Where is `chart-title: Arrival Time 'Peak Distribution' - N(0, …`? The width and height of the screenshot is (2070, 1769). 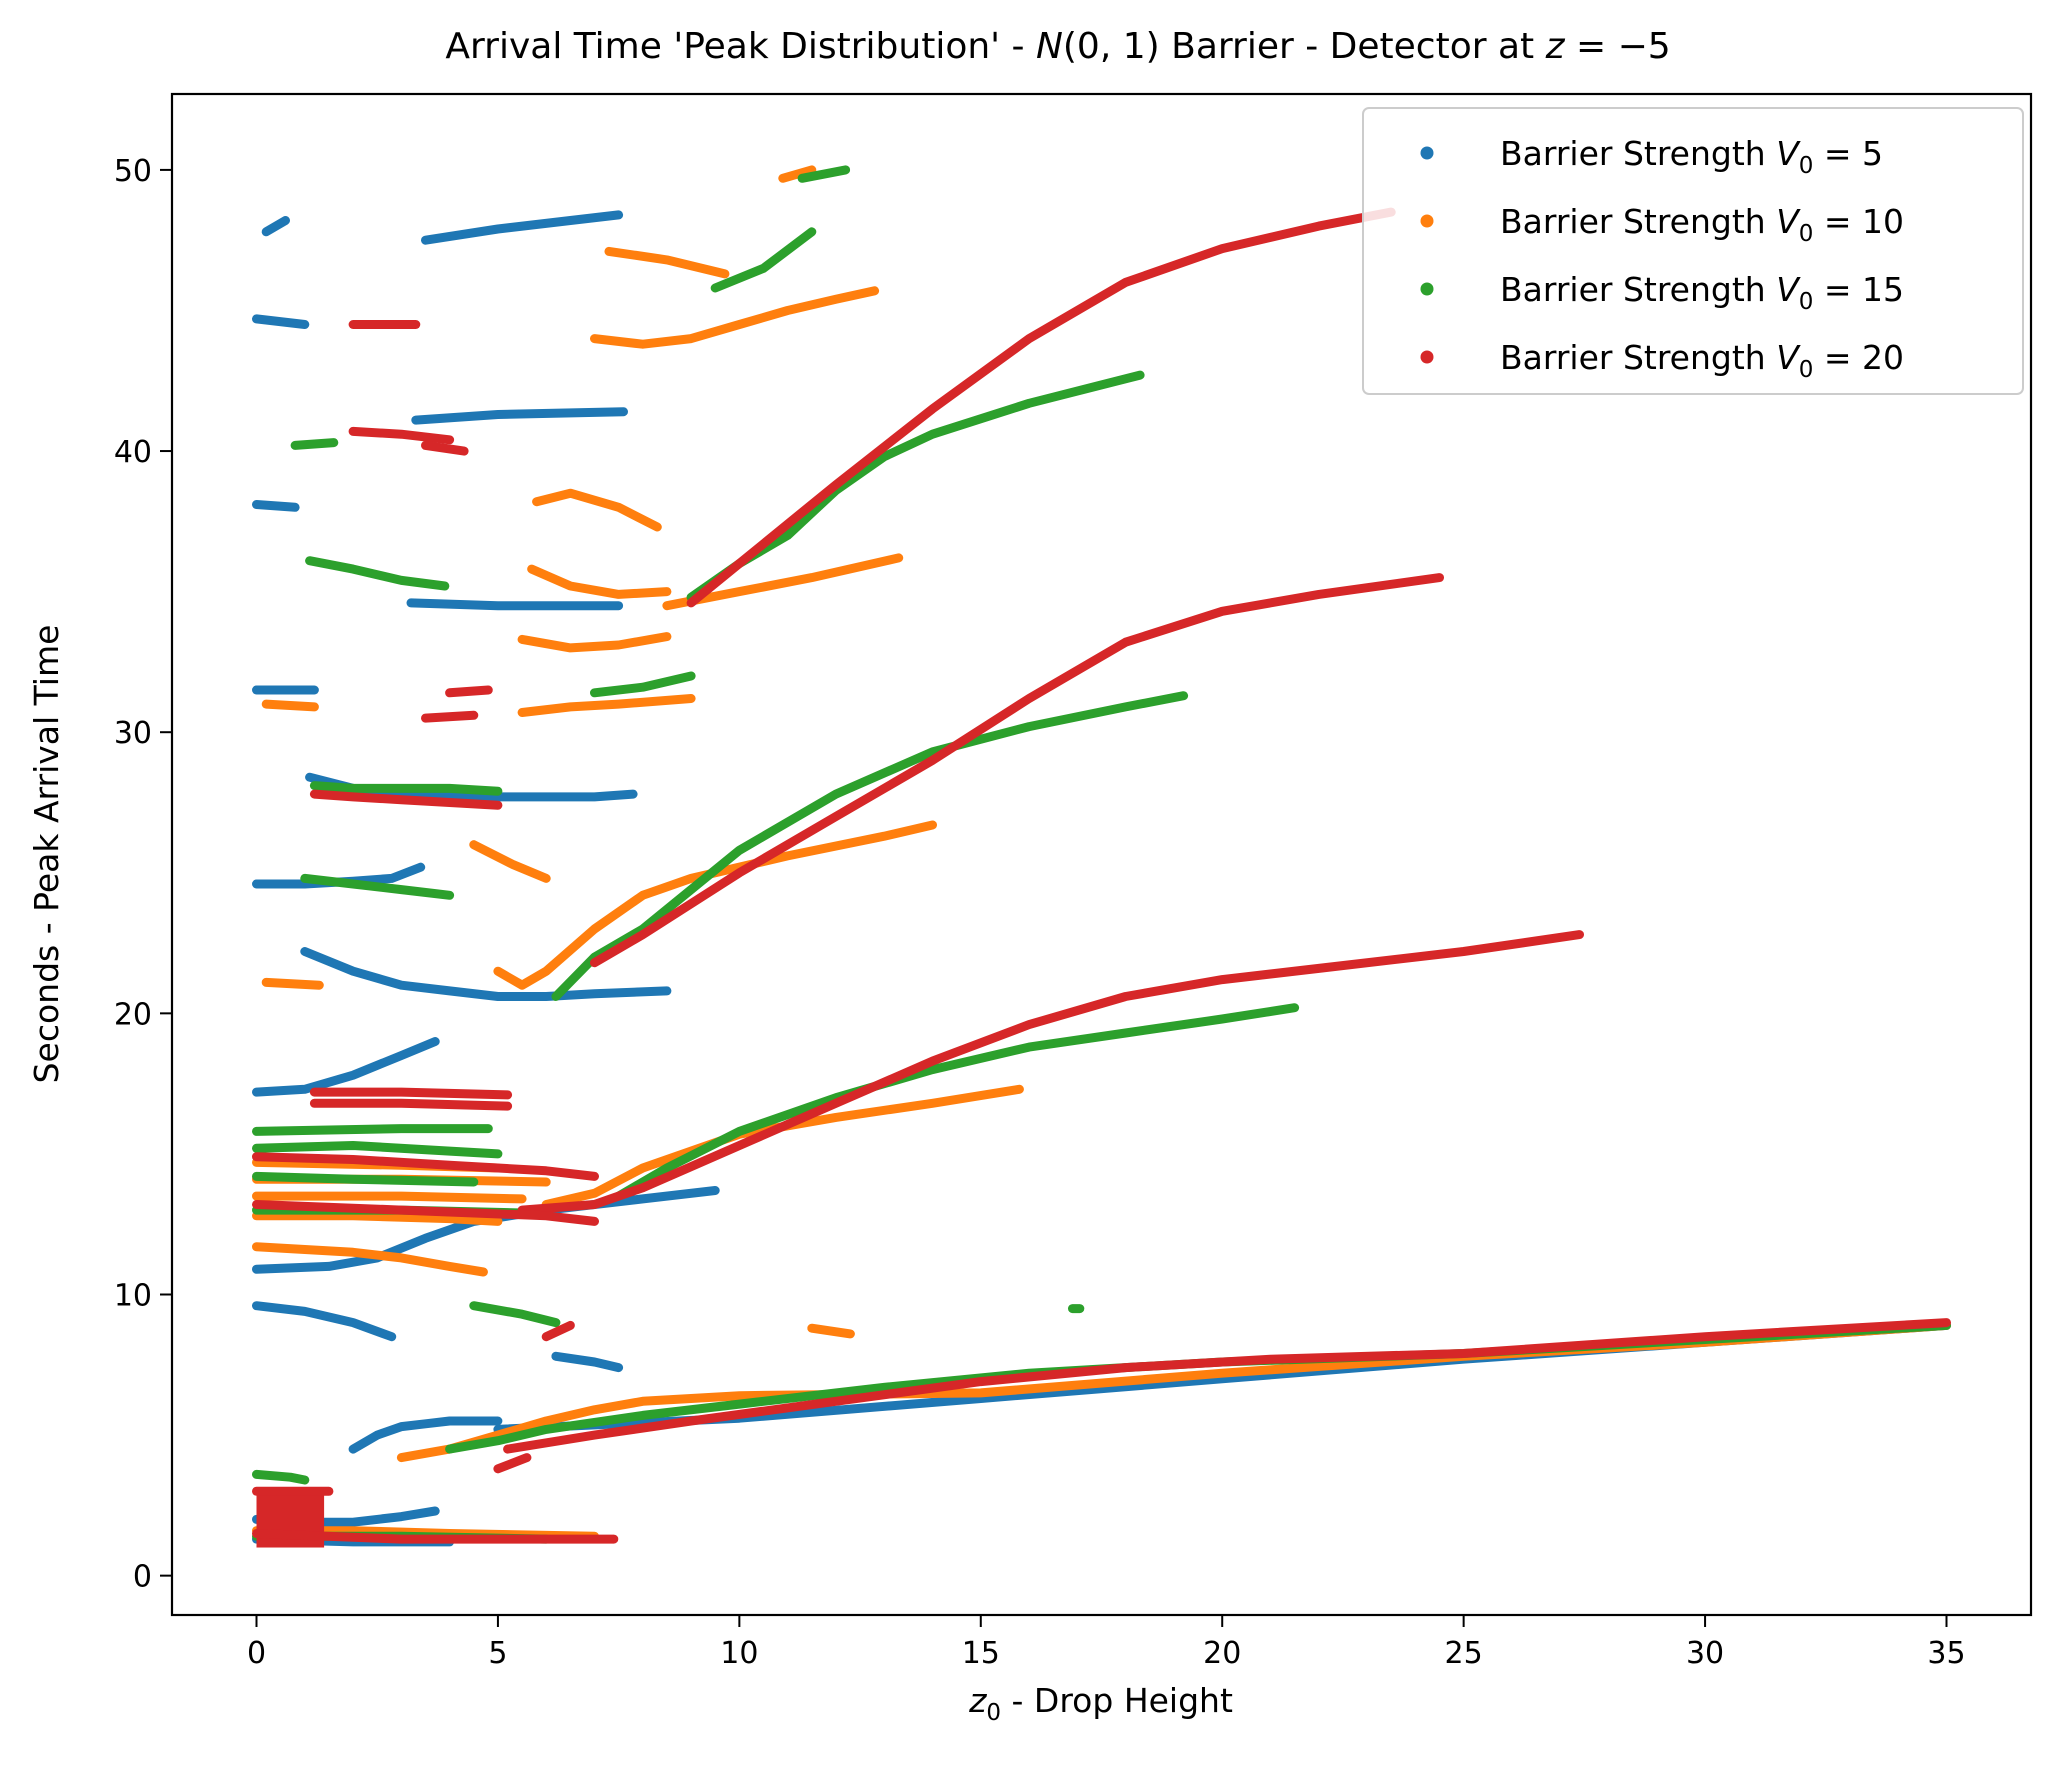 chart-title: Arrival Time 'Peak Distribution' - N(0, … is located at coordinates (1057, 46).